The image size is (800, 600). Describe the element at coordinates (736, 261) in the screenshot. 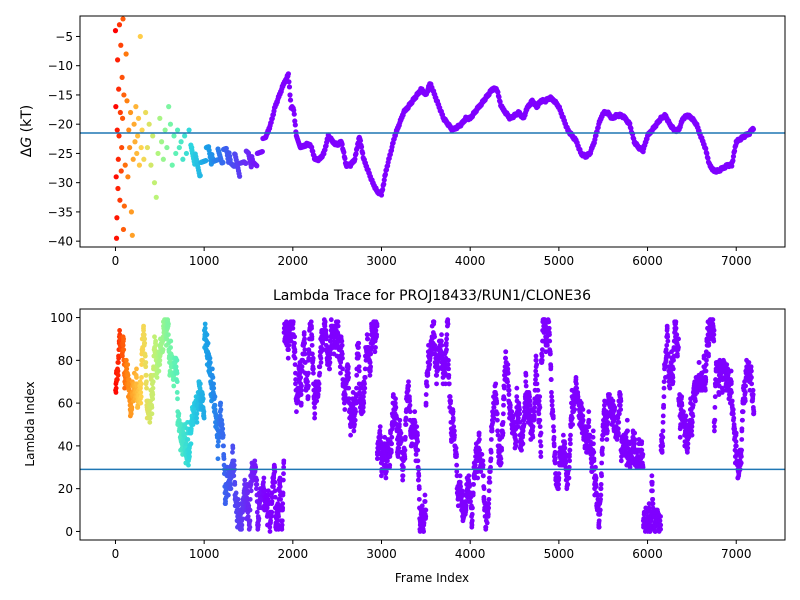

I see `top-x-axis-tick-label: 7000` at that location.